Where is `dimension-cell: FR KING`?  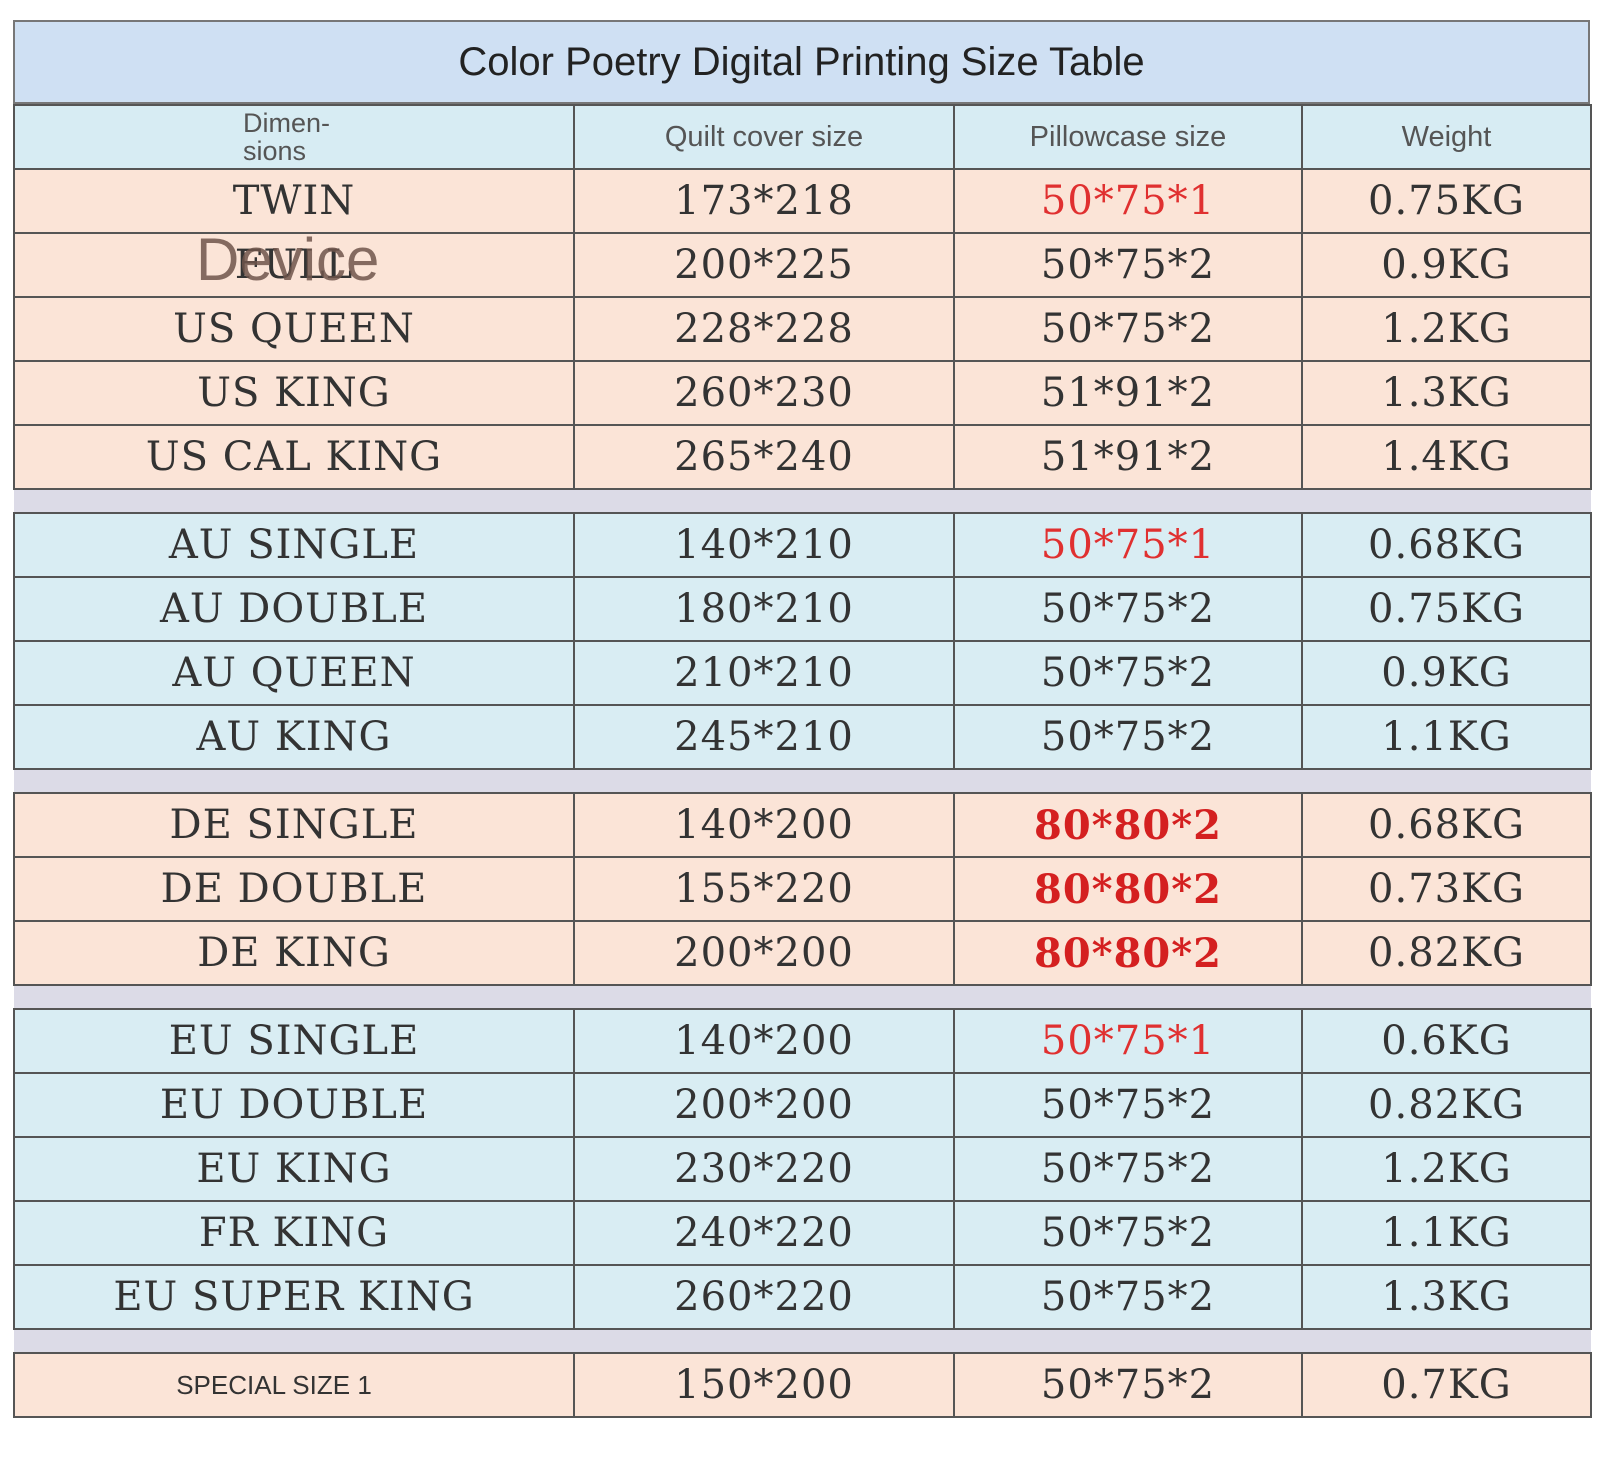 dimension-cell: FR KING is located at coordinates (294, 1233).